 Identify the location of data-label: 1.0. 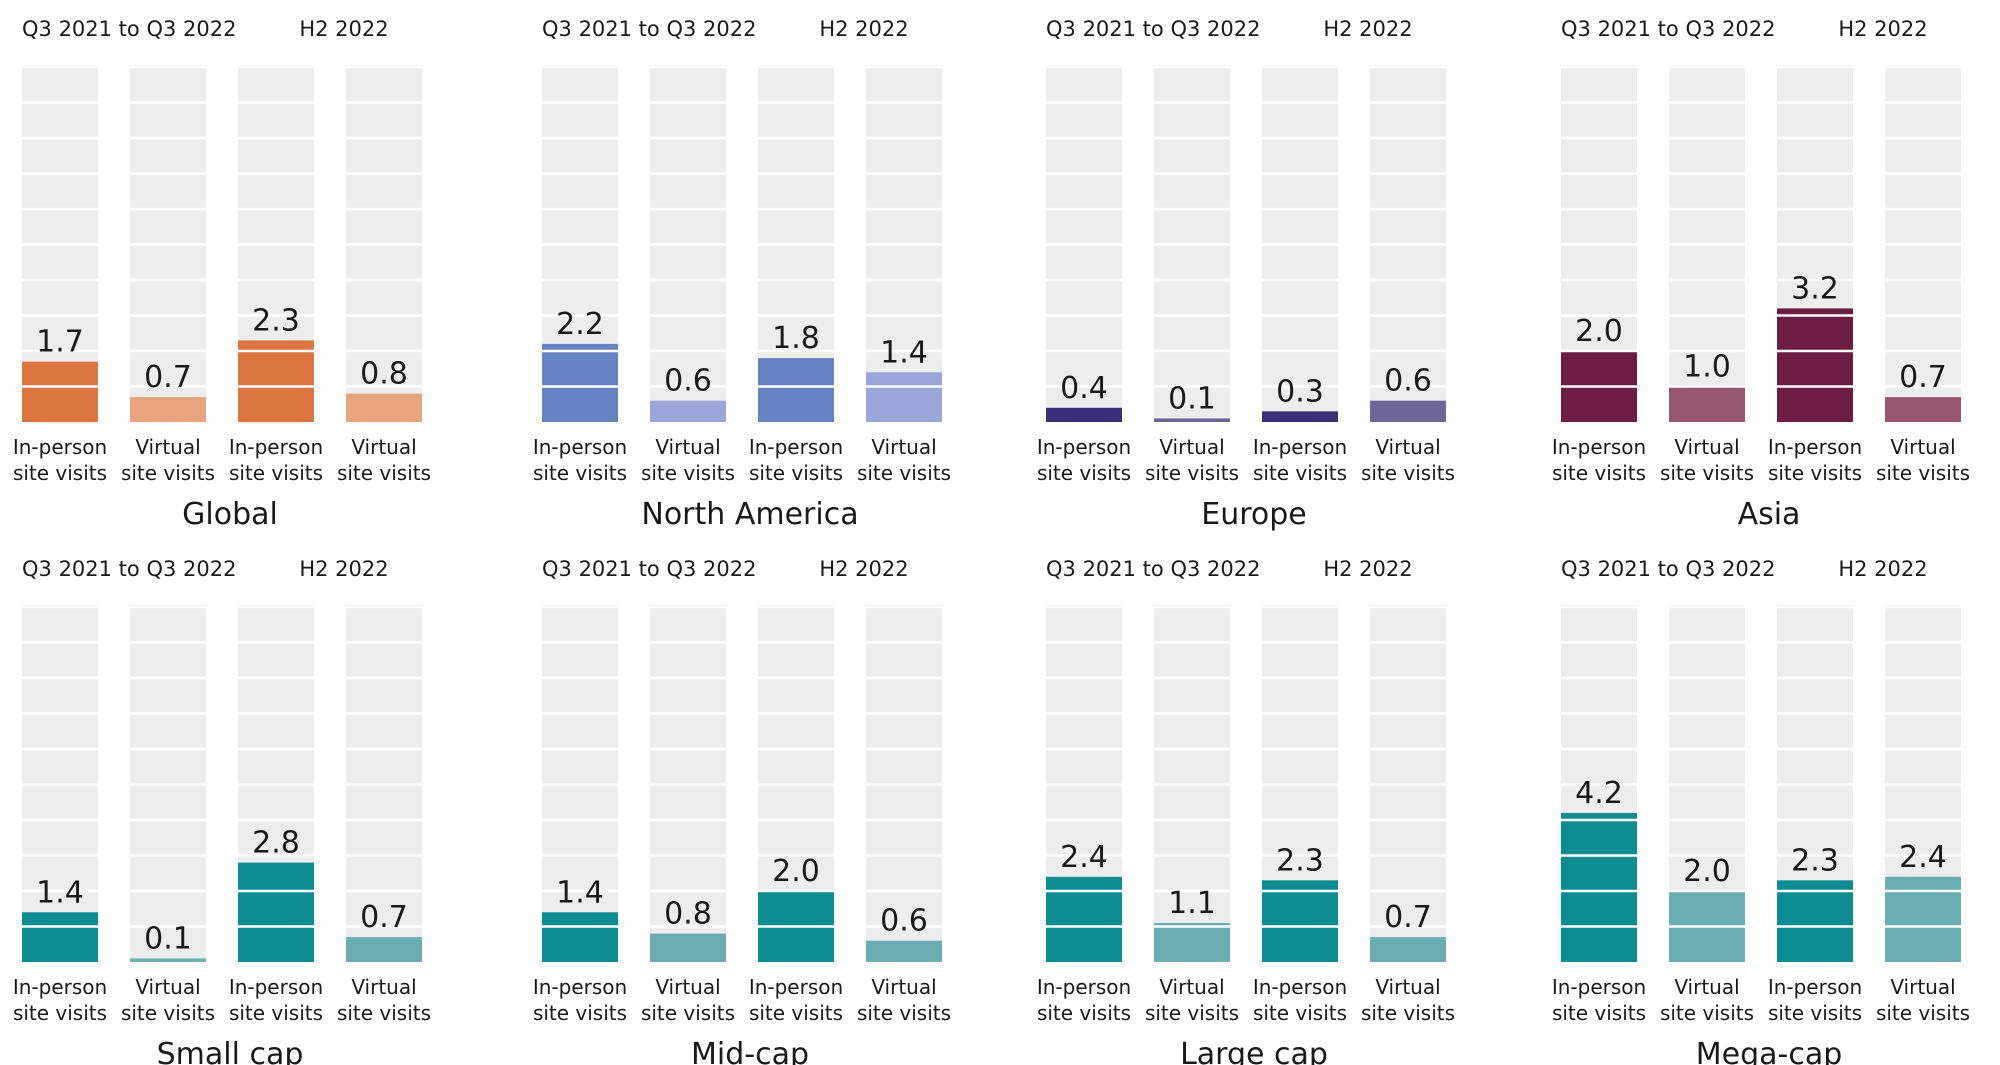
(1707, 367).